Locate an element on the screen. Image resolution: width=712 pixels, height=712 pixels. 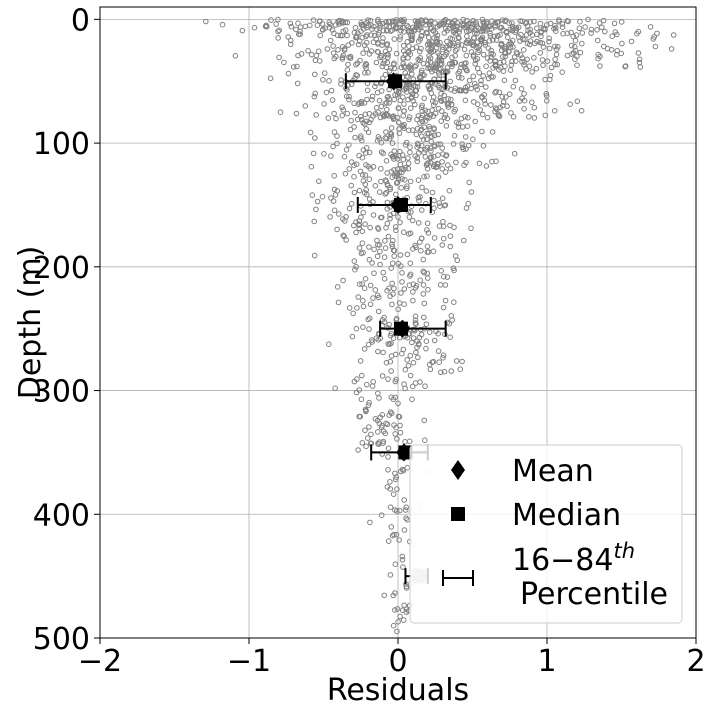
median-marker is located at coordinates (400, 204).